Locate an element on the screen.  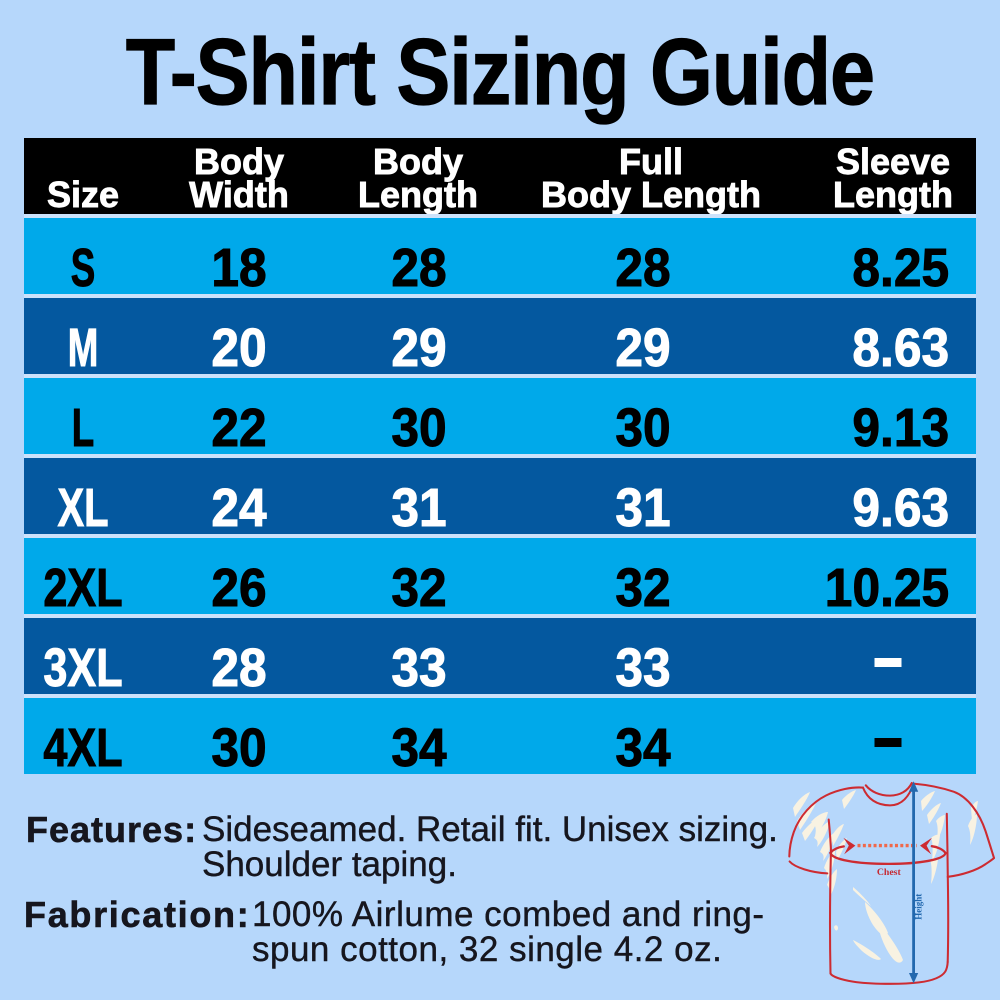
svg-text: Height is located at coordinates (918, 907).